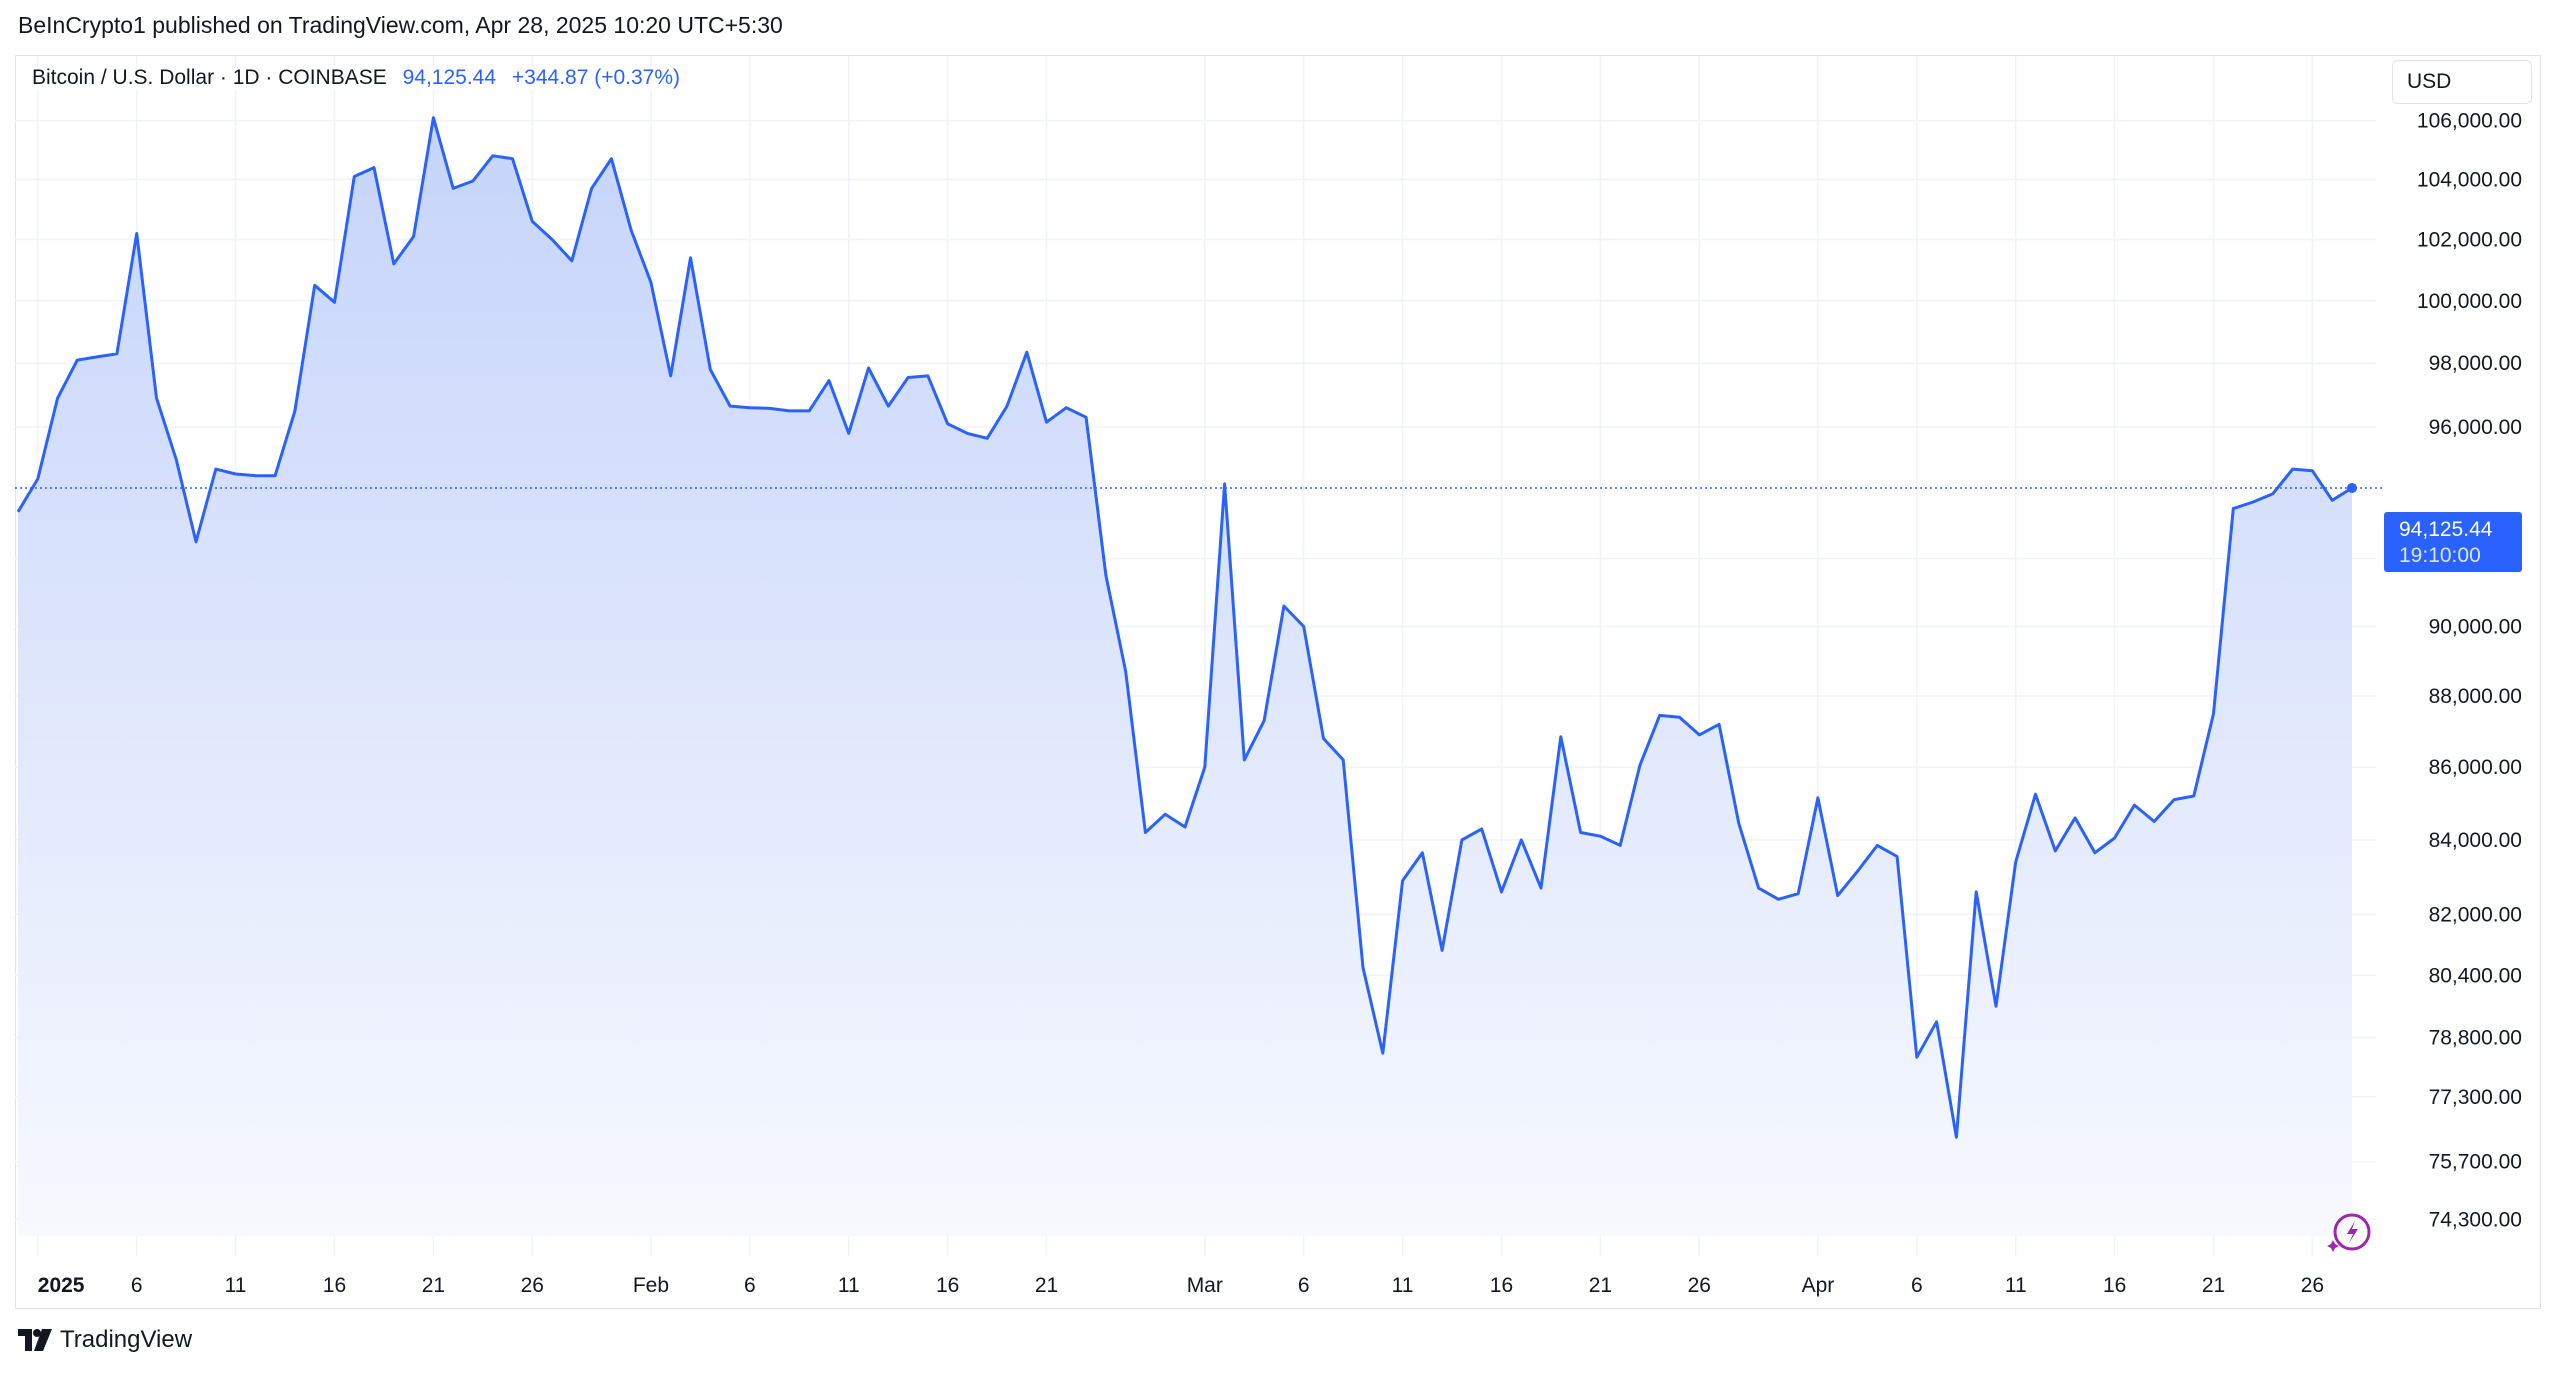  What do you see at coordinates (1205, 1285) in the screenshot?
I see `x-tick-label: Mar` at bounding box center [1205, 1285].